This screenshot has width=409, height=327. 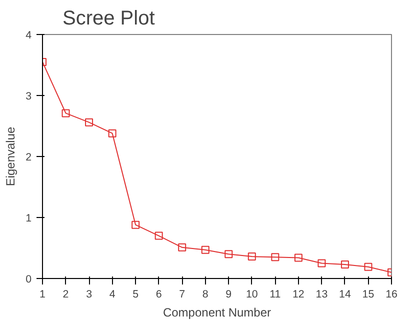 I want to click on y-axis-title: Eigenvalue, so click(x=11, y=156).